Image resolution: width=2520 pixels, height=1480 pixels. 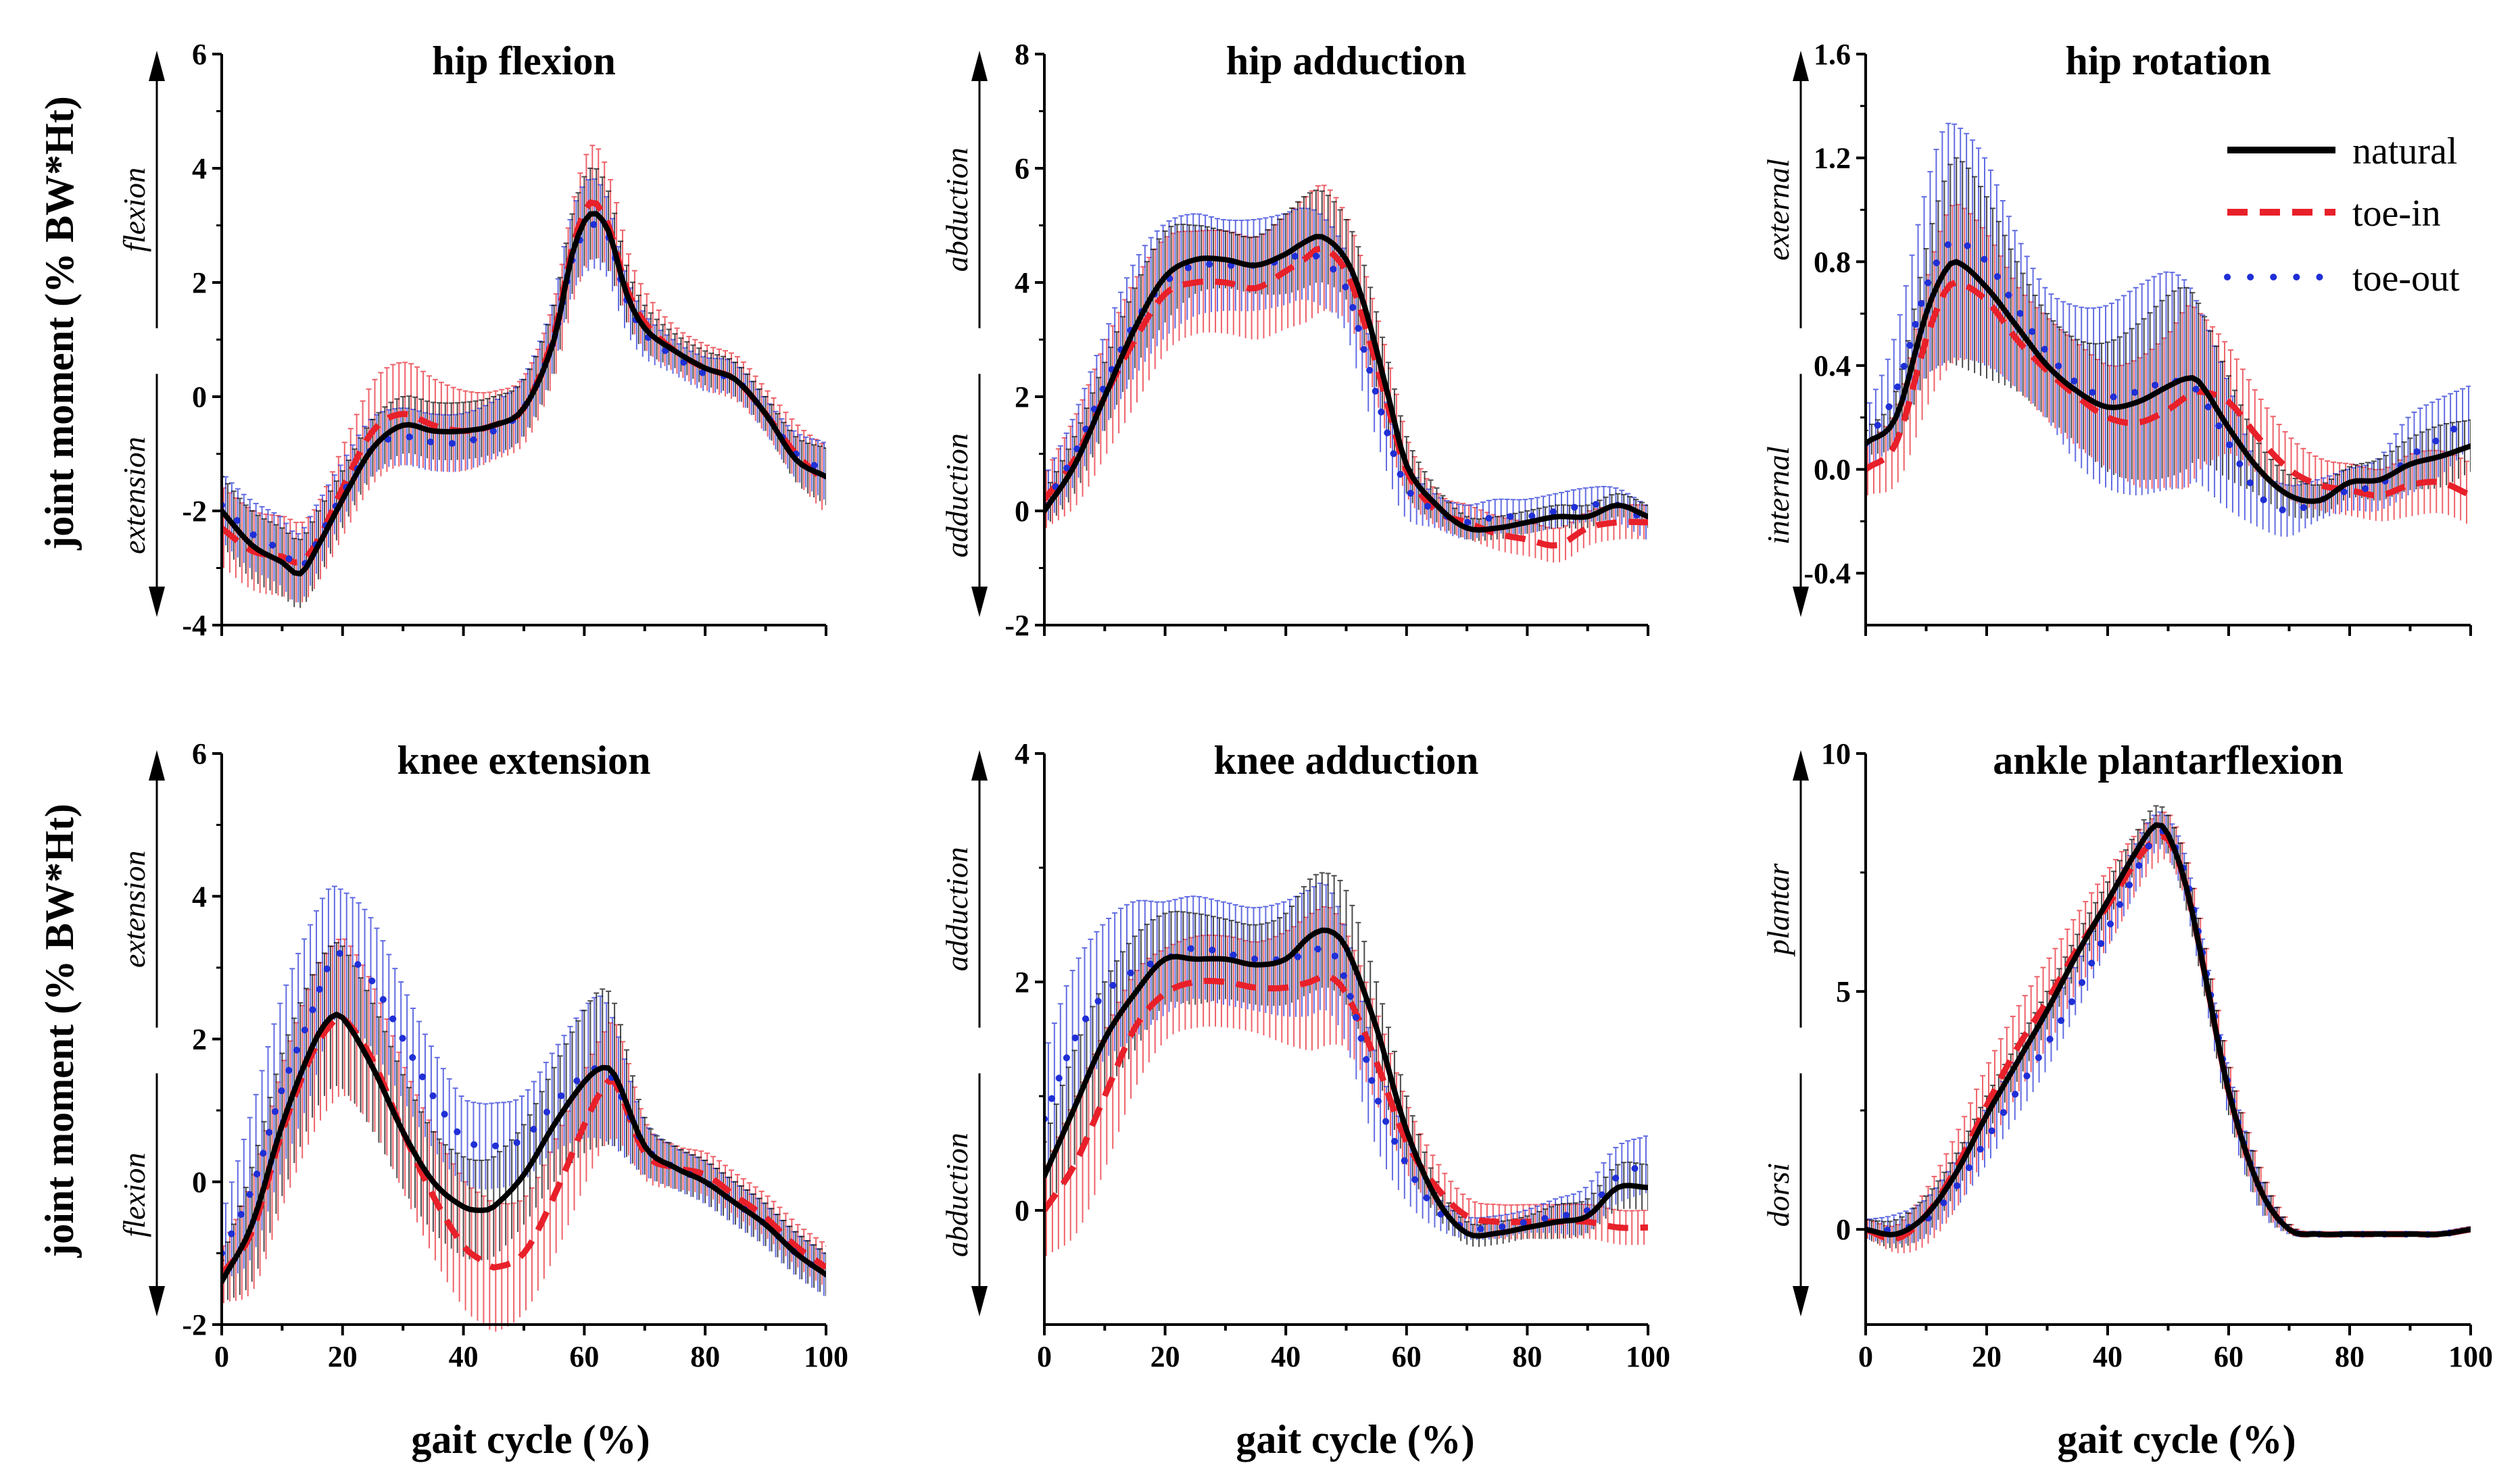 What do you see at coordinates (2168, 760) in the screenshot?
I see `panel-title: ankle plantarflexion` at bounding box center [2168, 760].